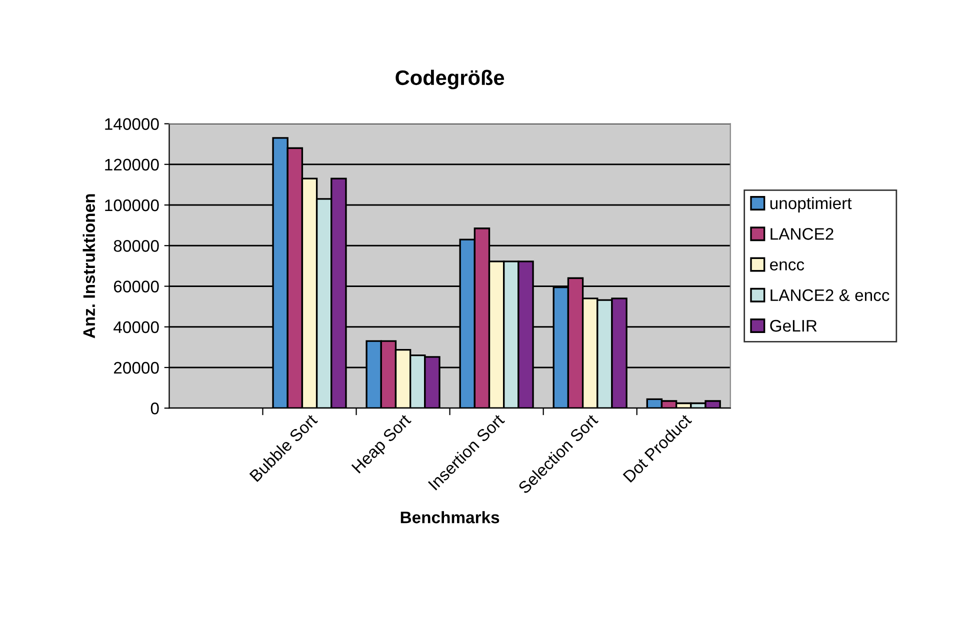 The image size is (956, 625). What do you see at coordinates (830, 295) in the screenshot?
I see `legend-label: LANCE2 & encc` at bounding box center [830, 295].